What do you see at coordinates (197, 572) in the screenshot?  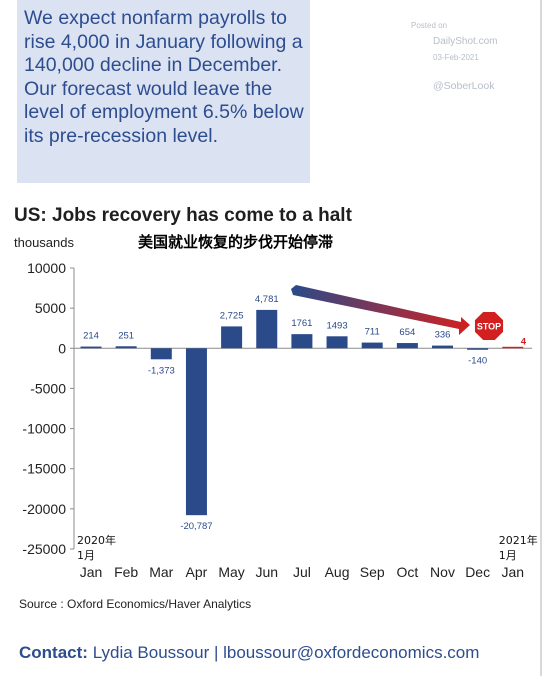 I see `x-tick-label: Apr` at bounding box center [197, 572].